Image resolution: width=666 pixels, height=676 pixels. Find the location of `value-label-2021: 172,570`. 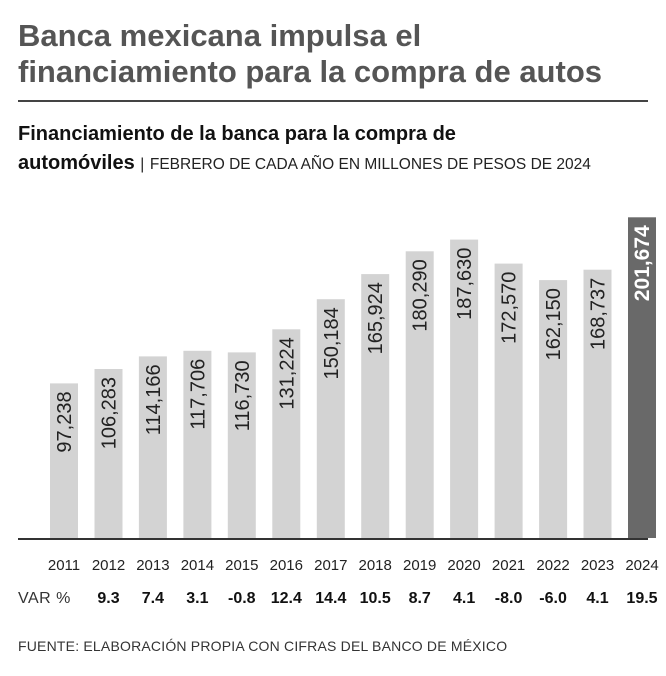

value-label-2021: 172,570 is located at coordinates (510, 308).